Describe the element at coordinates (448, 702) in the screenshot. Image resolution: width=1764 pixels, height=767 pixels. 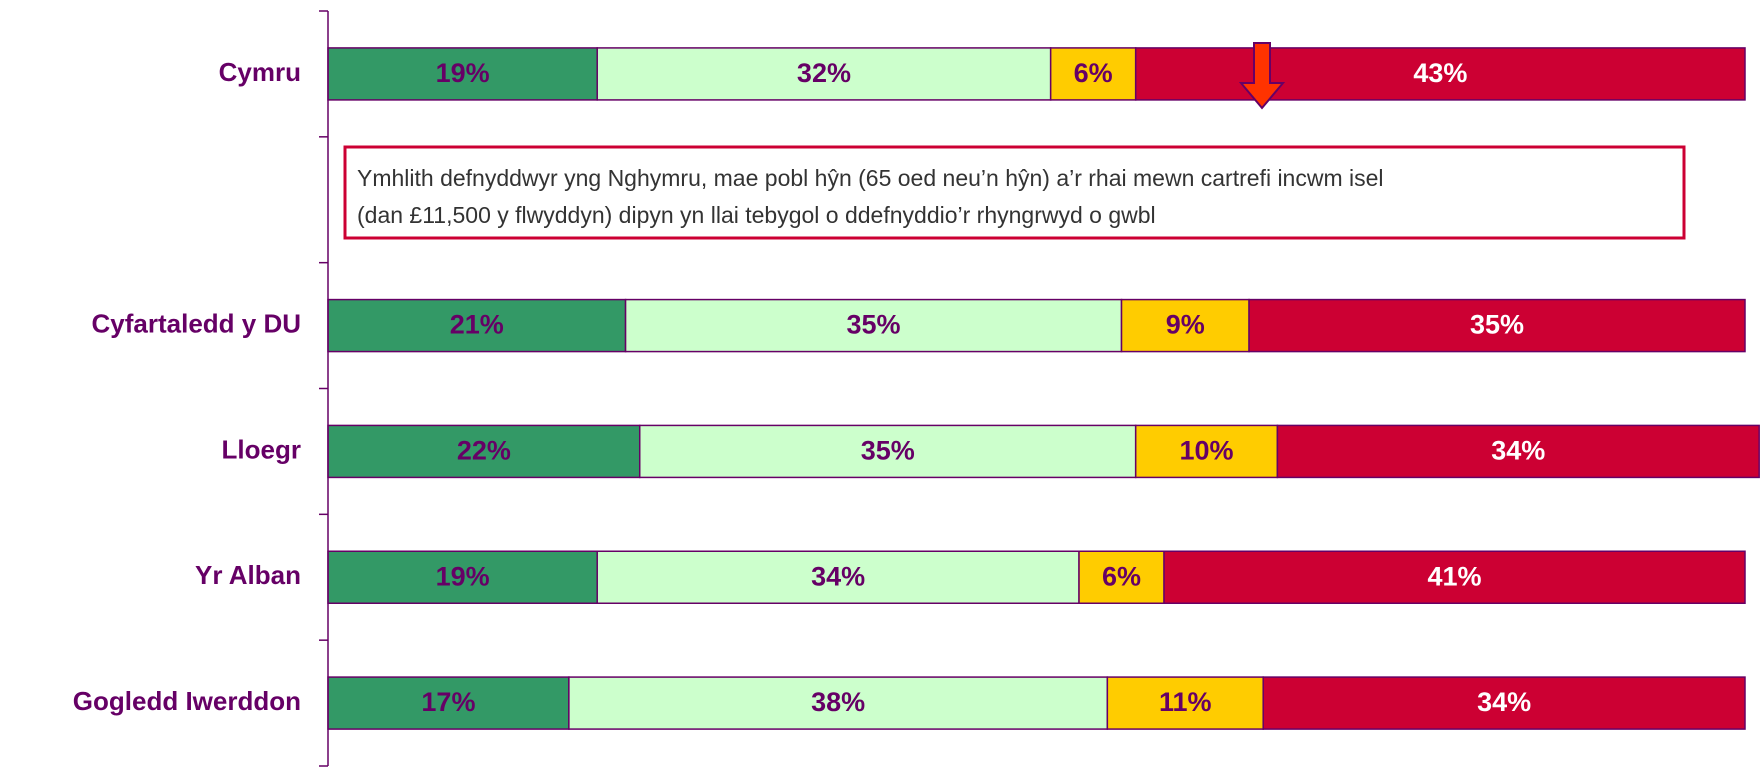
I see `value-label: 17%` at that location.